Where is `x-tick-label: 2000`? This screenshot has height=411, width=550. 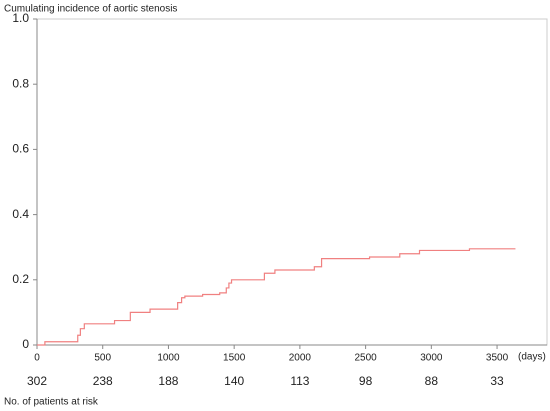
x-tick-label: 2000 is located at coordinates (300, 358).